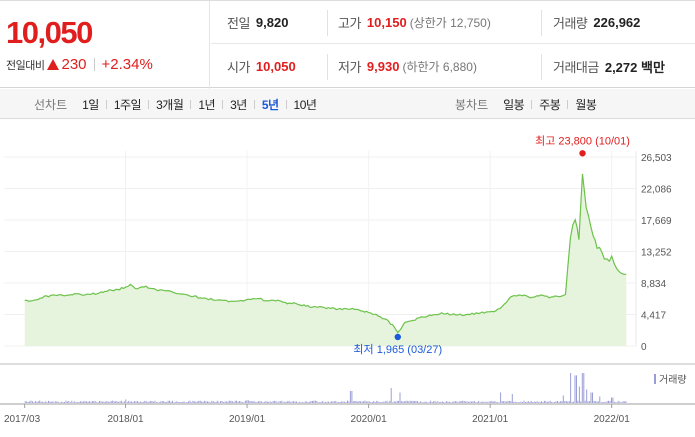 The image size is (695, 437). I want to click on candle-monthly: 월봉, so click(586, 104).